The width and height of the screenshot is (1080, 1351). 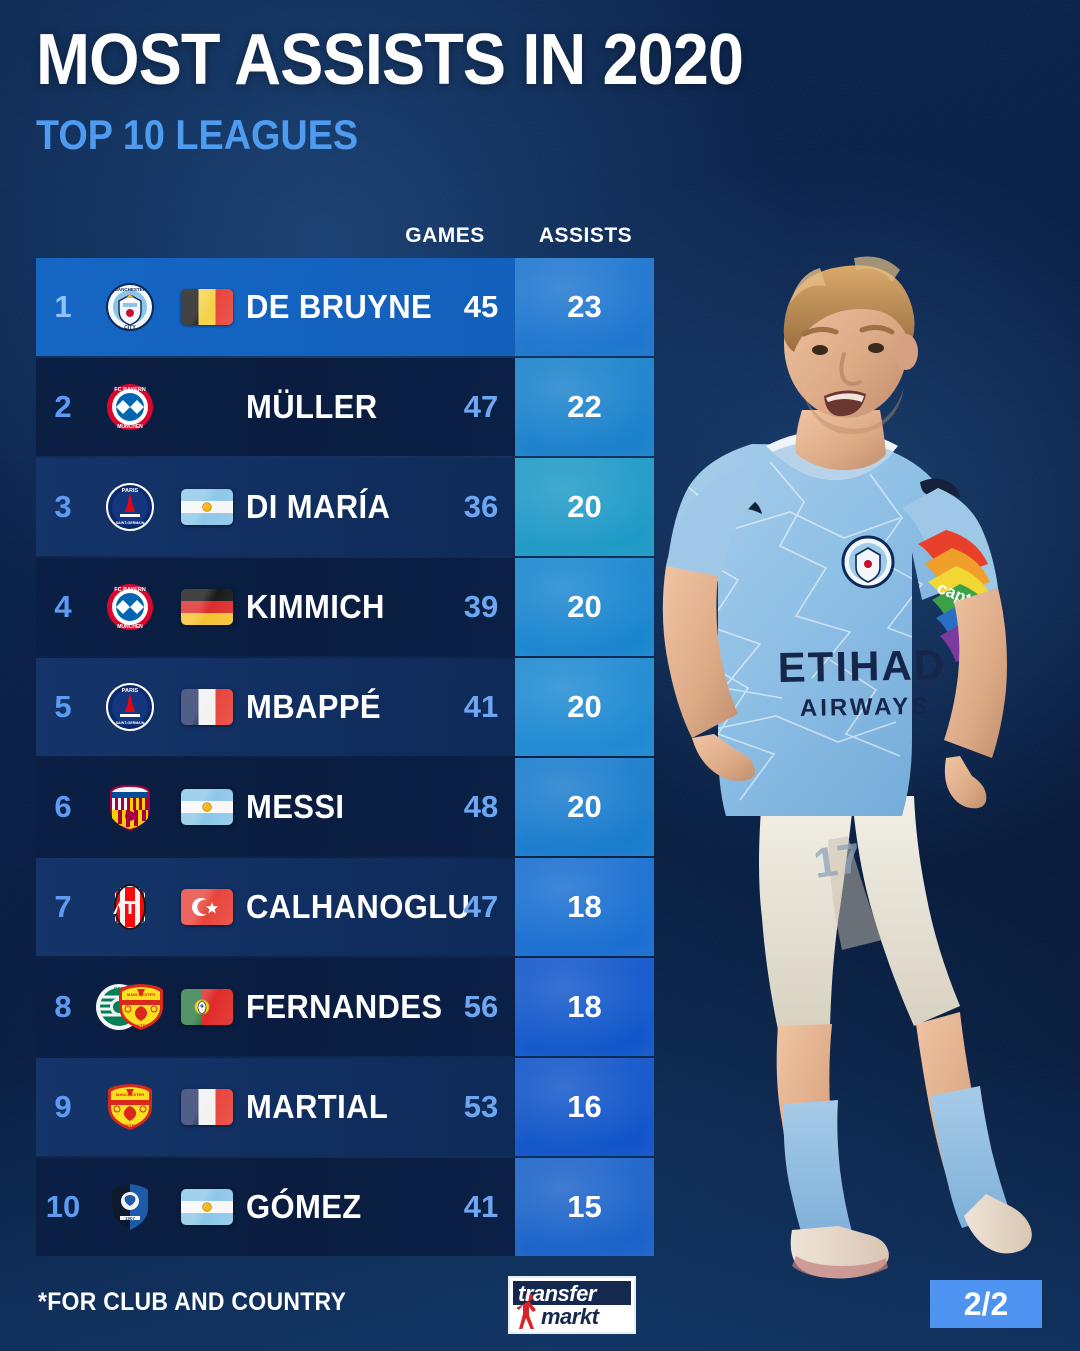 What do you see at coordinates (197, 134) in the screenshot?
I see `page-subtitle: TOP 10 LEAGUES` at bounding box center [197, 134].